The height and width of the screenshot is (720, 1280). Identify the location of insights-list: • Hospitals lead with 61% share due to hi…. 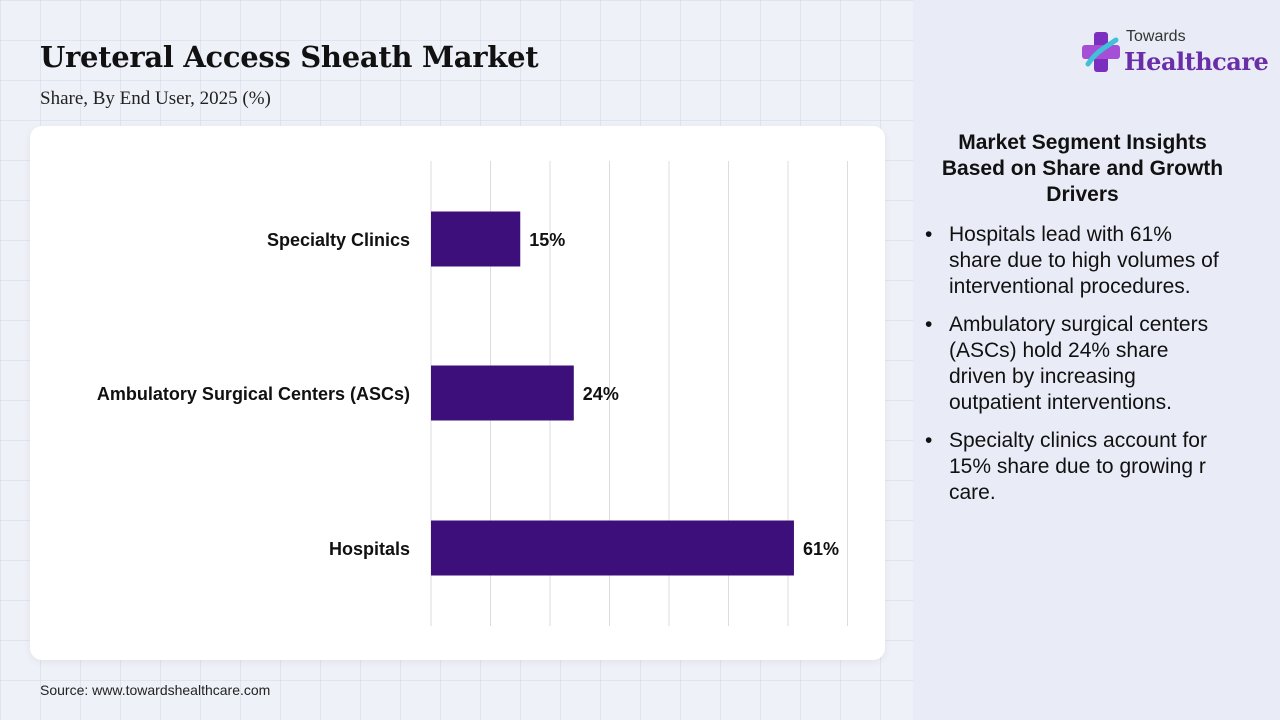
(1075, 370).